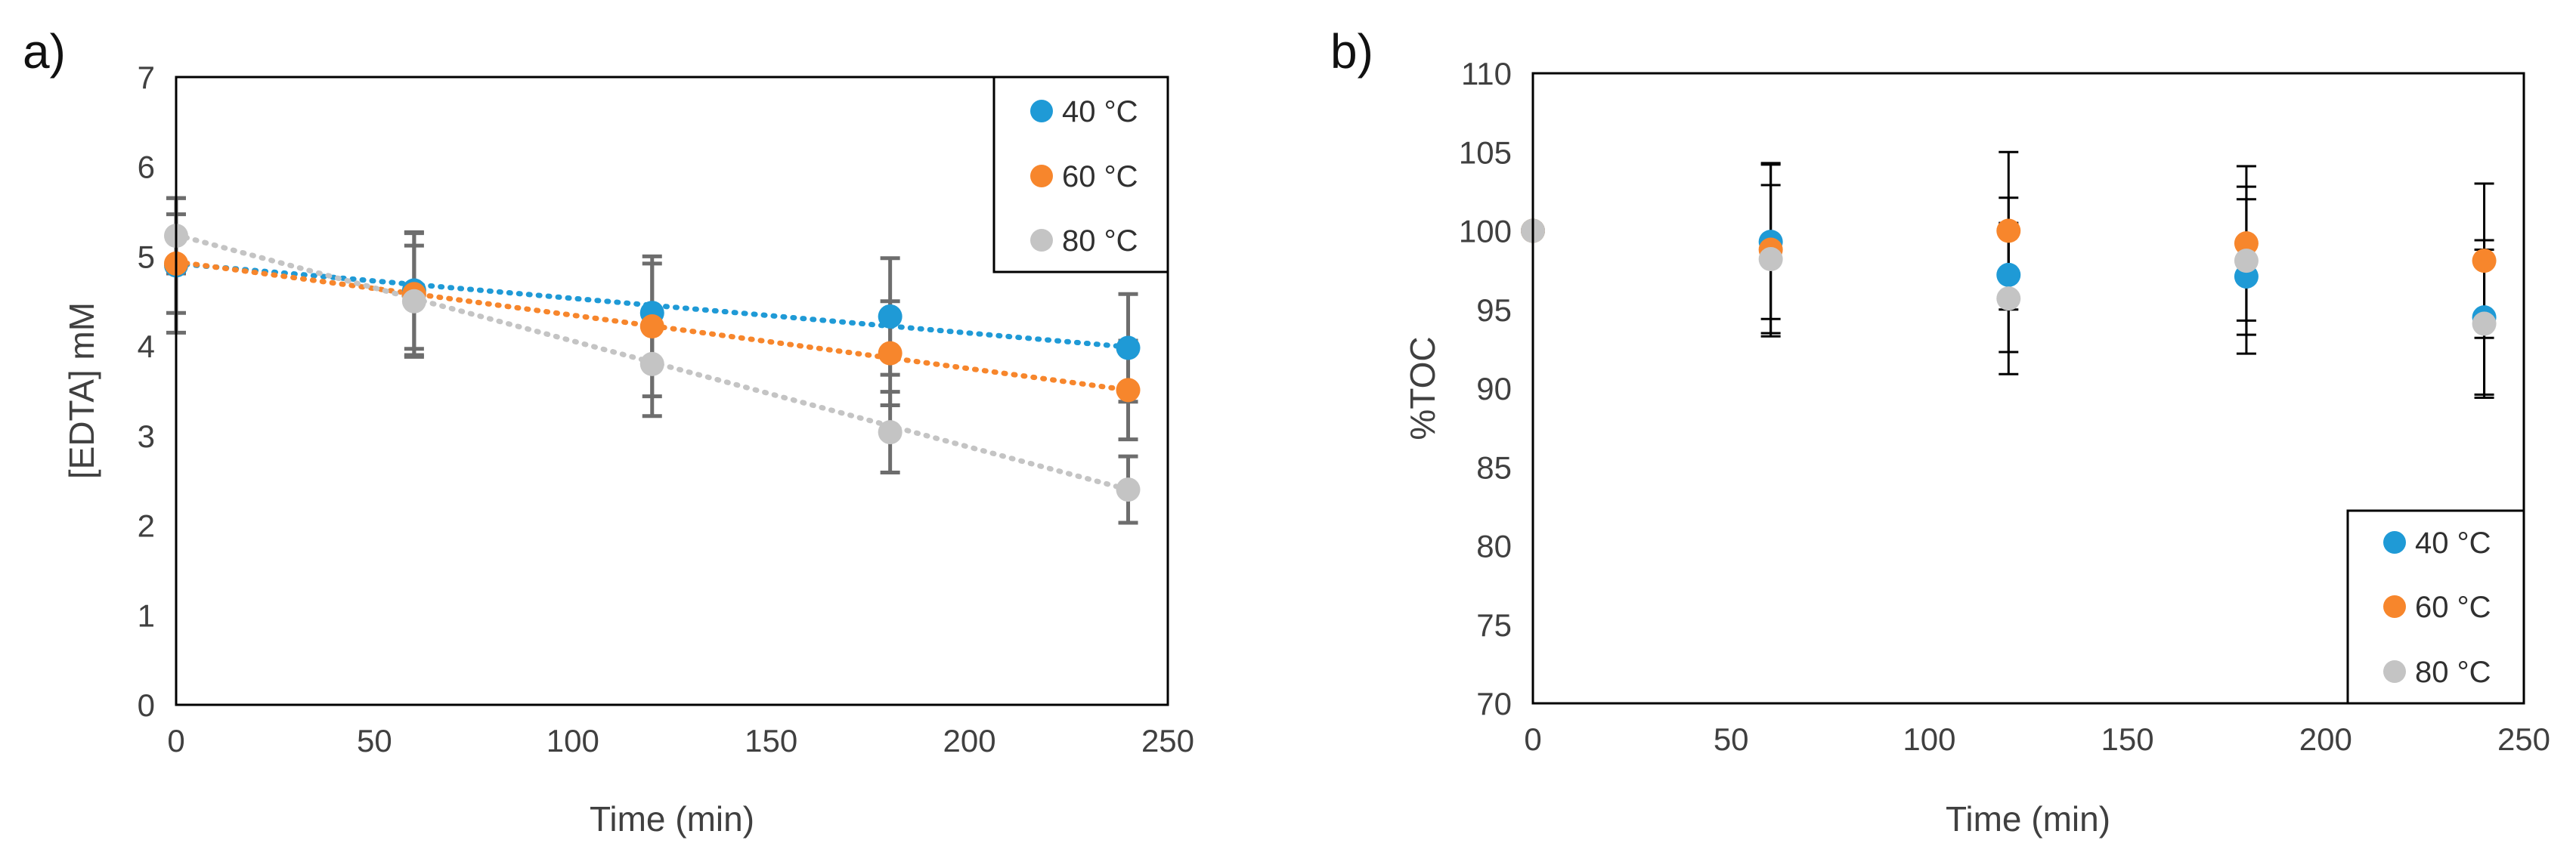 The width and height of the screenshot is (2576, 868). Describe the element at coordinates (572, 740) in the screenshot. I see `a-x-tick-label: 100` at that location.